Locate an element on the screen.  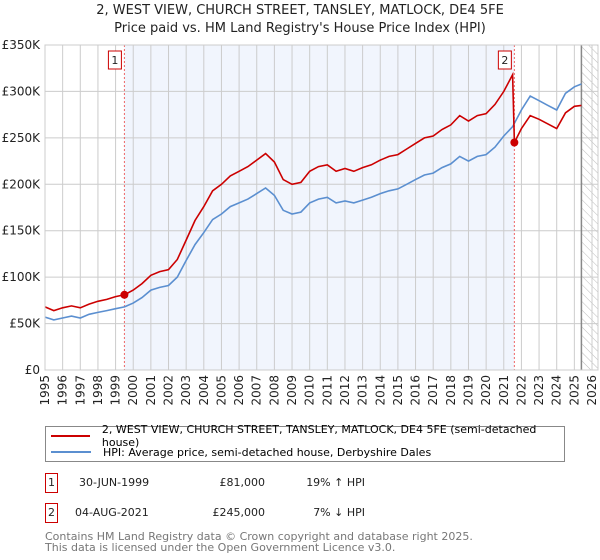
sale-price: £81,000 is located at coordinates (242, 482).